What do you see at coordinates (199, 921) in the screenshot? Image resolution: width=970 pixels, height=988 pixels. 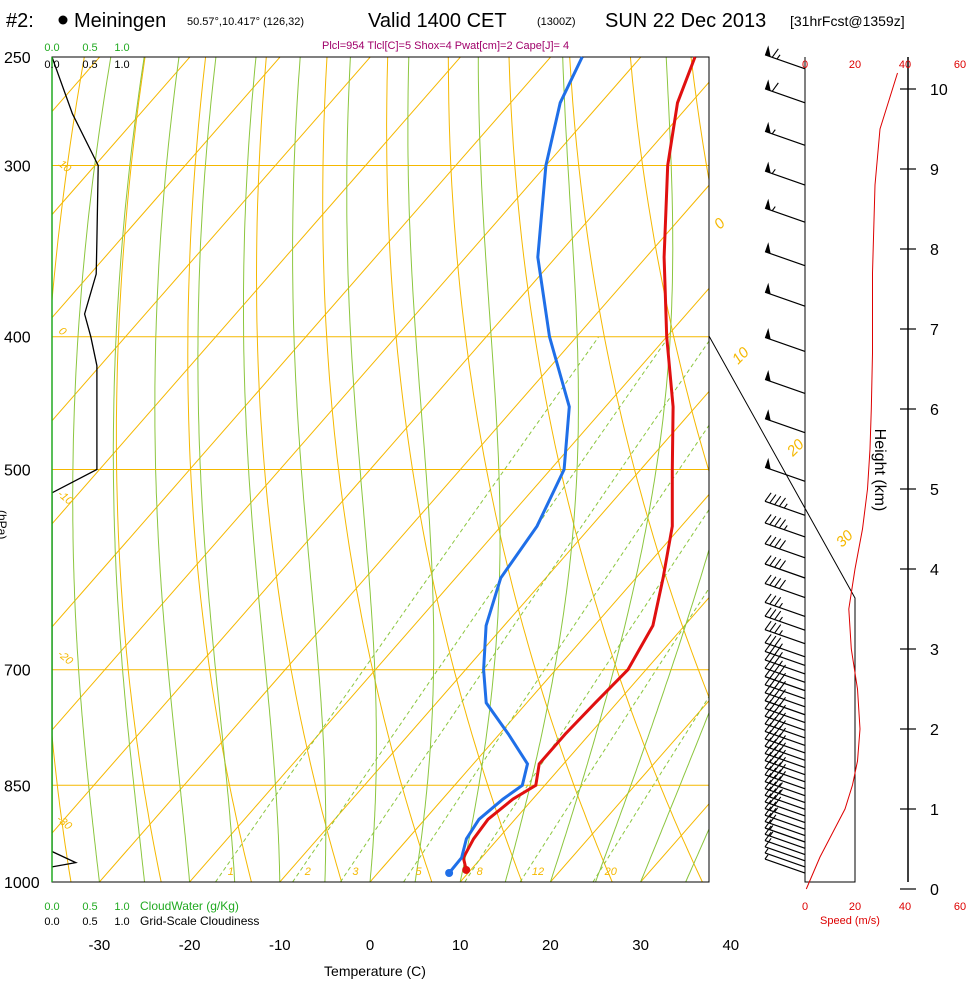 I see `cloudiness-axis-title: Grid-Scale Cloudiness` at bounding box center [199, 921].